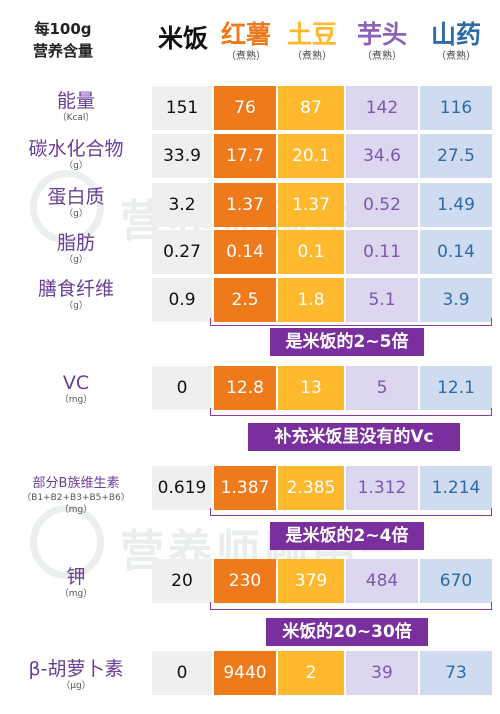 This screenshot has height=714, width=500. Describe the element at coordinates (311, 673) in the screenshot. I see `cell-potato: 2` at that location.